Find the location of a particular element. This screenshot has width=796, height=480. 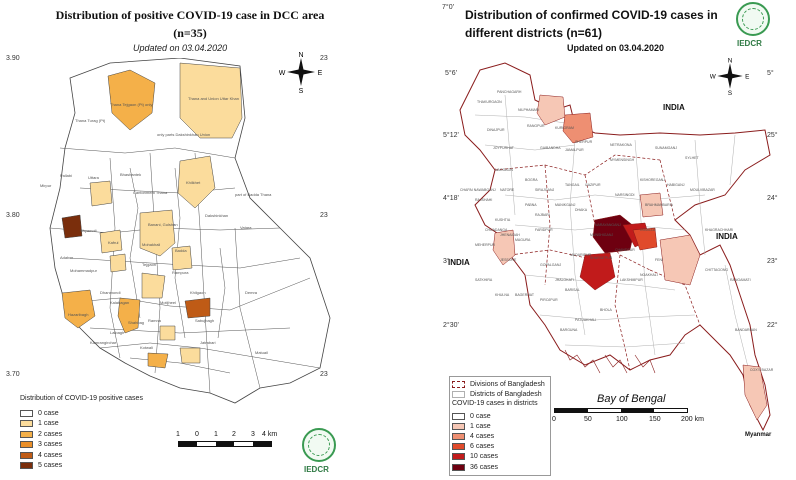

district-label: JAMALPUR is located at coordinates (574, 150).